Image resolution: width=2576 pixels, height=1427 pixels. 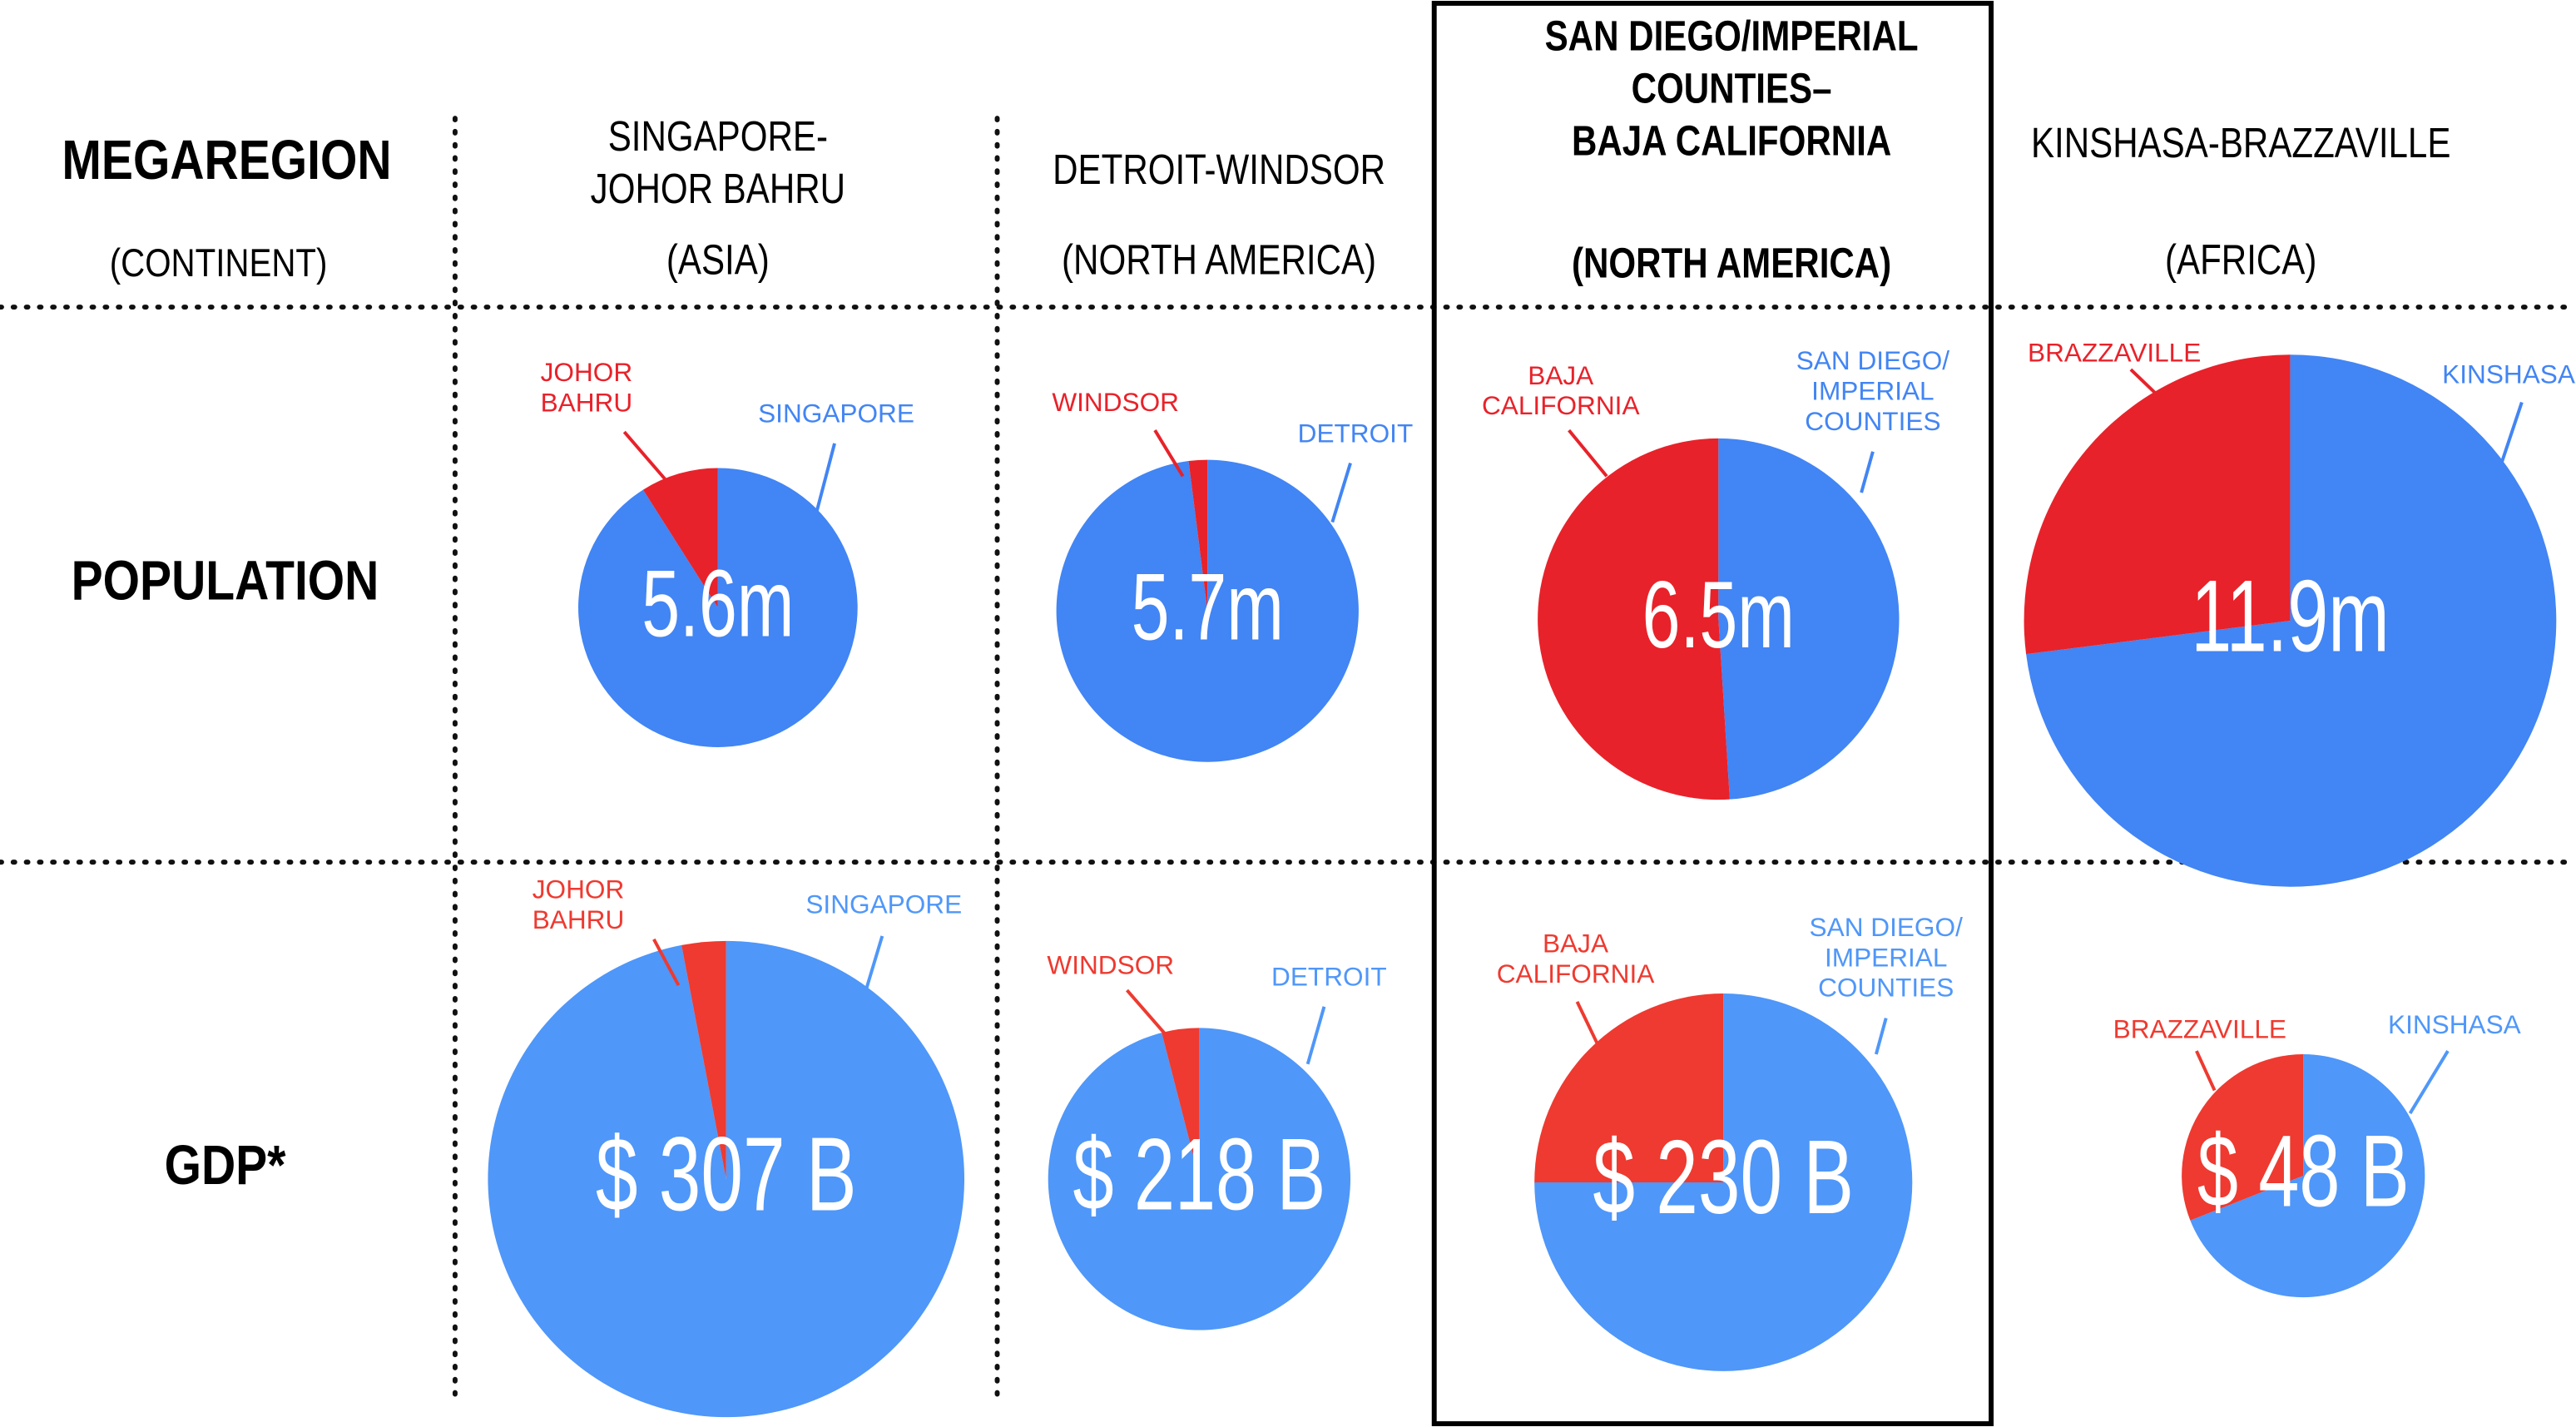 I want to click on center-label: $ 218 B, so click(x=1199, y=1174).